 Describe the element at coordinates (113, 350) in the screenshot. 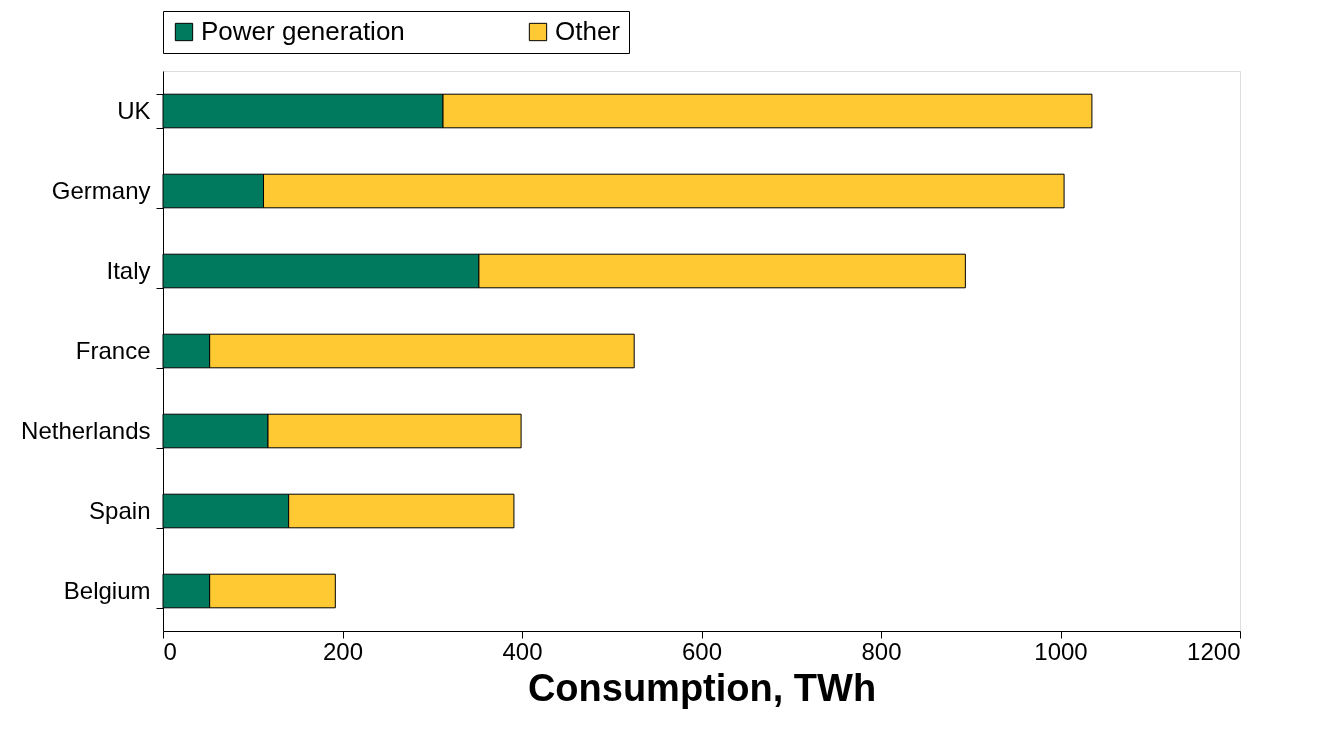

I see `y-tick-label: France` at that location.